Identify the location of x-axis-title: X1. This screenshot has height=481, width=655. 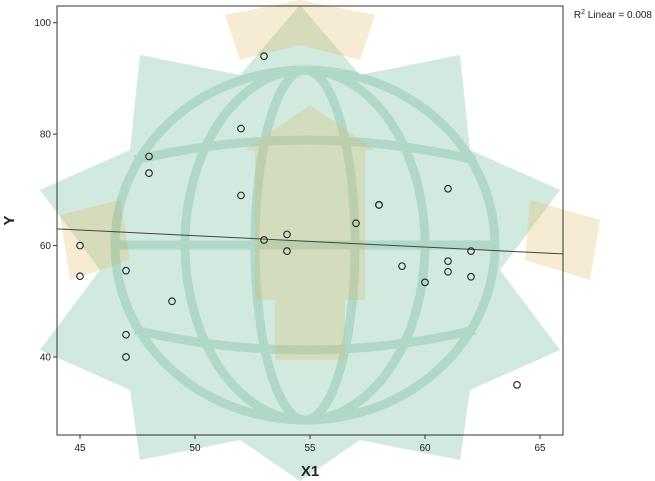
(310, 471).